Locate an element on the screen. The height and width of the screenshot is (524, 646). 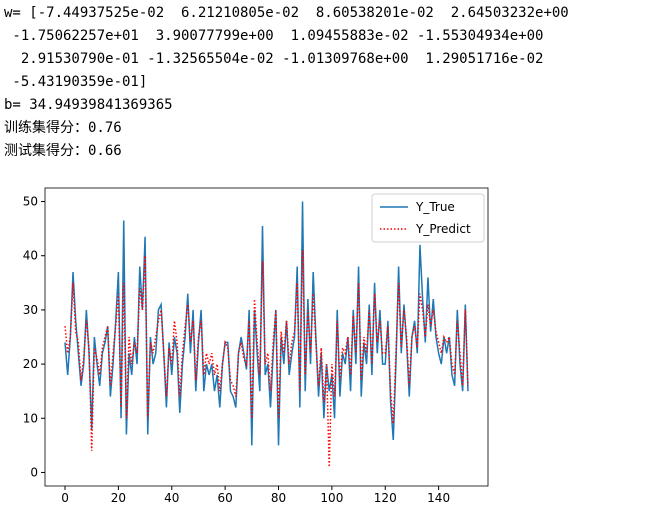
x-tick-label: 140 is located at coordinates (438, 498).